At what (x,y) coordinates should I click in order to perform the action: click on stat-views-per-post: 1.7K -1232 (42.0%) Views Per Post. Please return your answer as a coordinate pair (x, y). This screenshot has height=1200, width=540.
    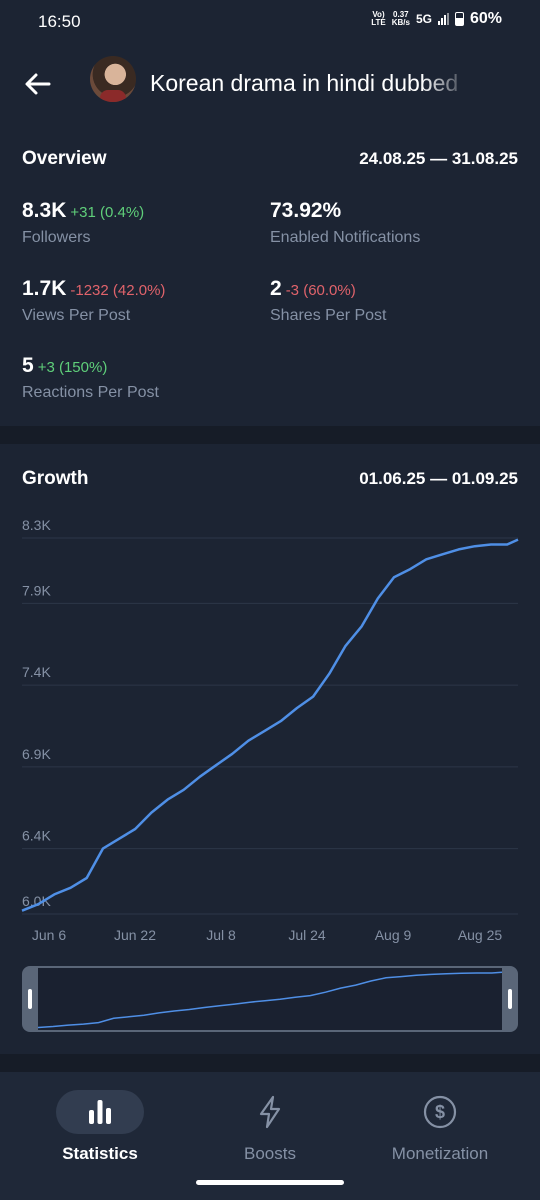
    Looking at the image, I should click on (93, 301).